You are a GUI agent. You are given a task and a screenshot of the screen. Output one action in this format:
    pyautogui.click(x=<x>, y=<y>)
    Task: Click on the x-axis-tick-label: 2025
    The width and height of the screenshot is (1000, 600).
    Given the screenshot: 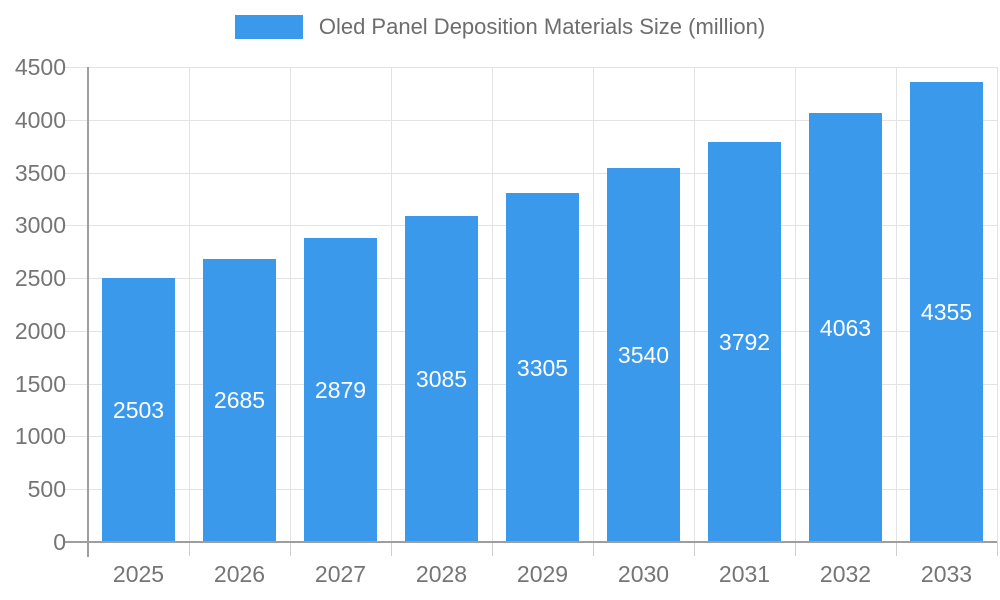 What is the action you would take?
    pyautogui.click(x=138, y=574)
    